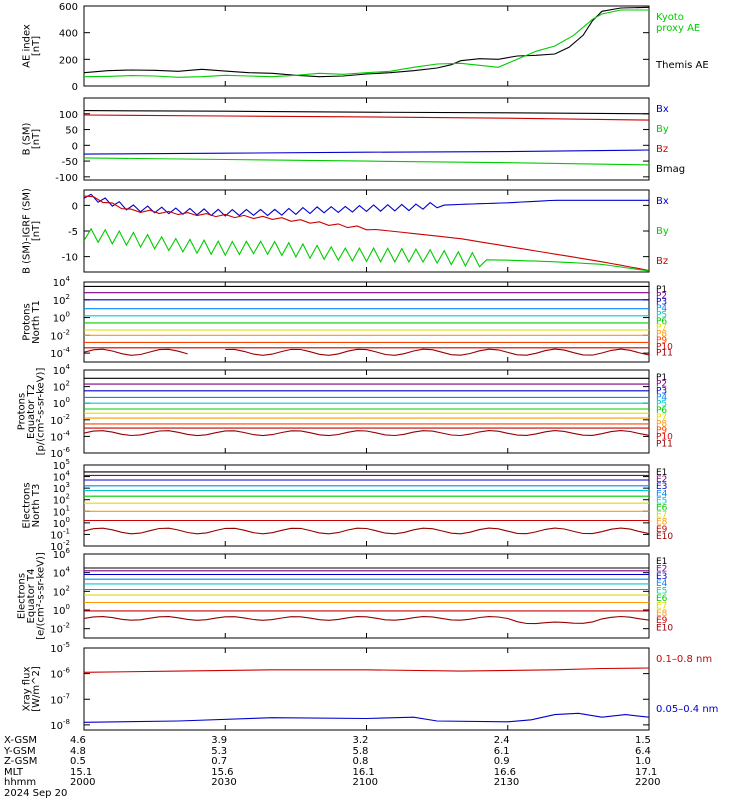 This screenshot has height=800, width=750. I want to click on y-tick-label: 10¹, so click(61, 511).